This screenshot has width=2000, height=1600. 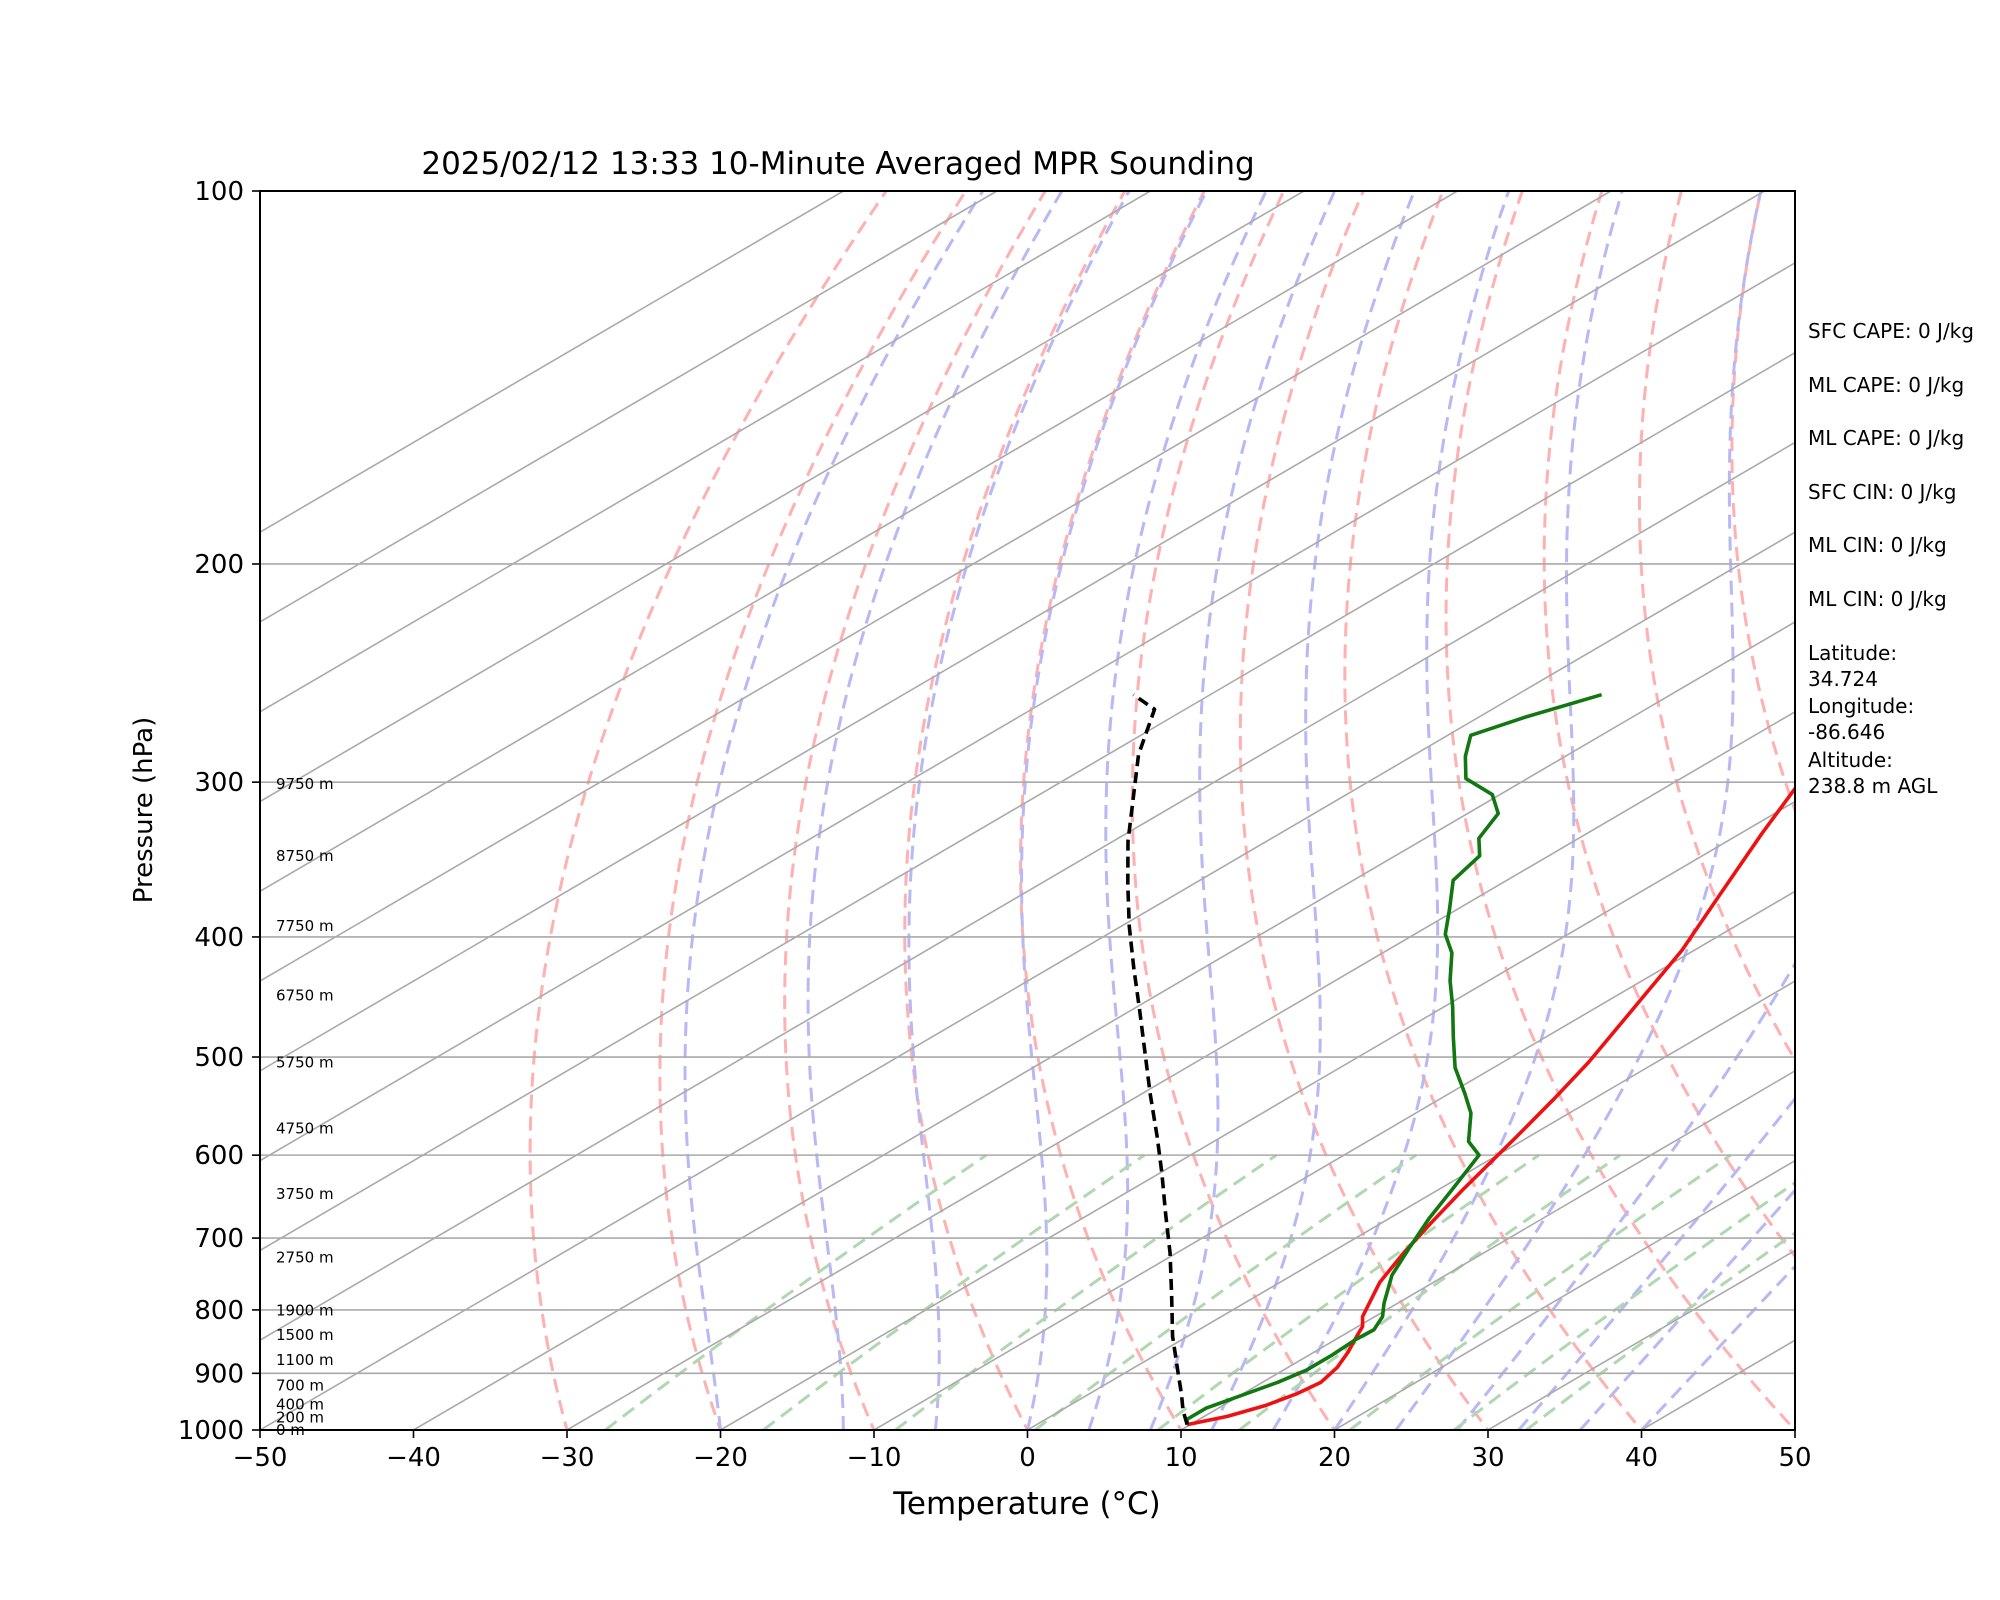 What do you see at coordinates (1487, 1458) in the screenshot?
I see `x-tick-label: 30` at bounding box center [1487, 1458].